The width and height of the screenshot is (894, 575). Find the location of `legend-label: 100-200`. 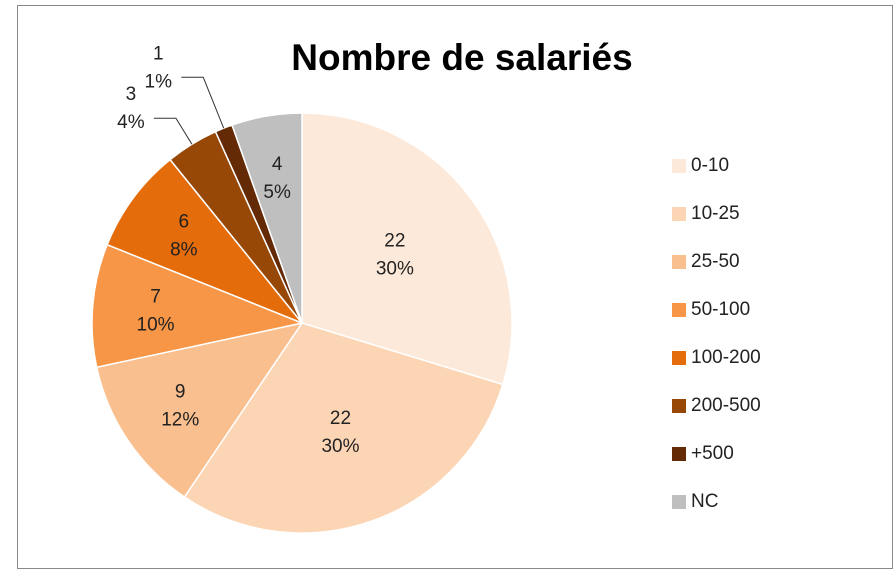

legend-label: 100-200 is located at coordinates (726, 357).